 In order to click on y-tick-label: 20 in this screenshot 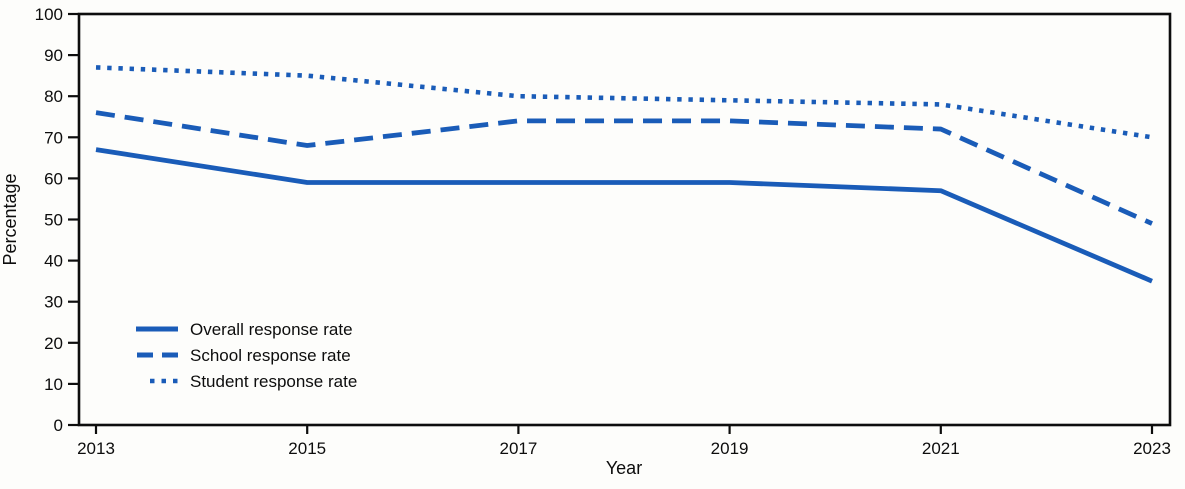, I will do `click(53, 343)`.